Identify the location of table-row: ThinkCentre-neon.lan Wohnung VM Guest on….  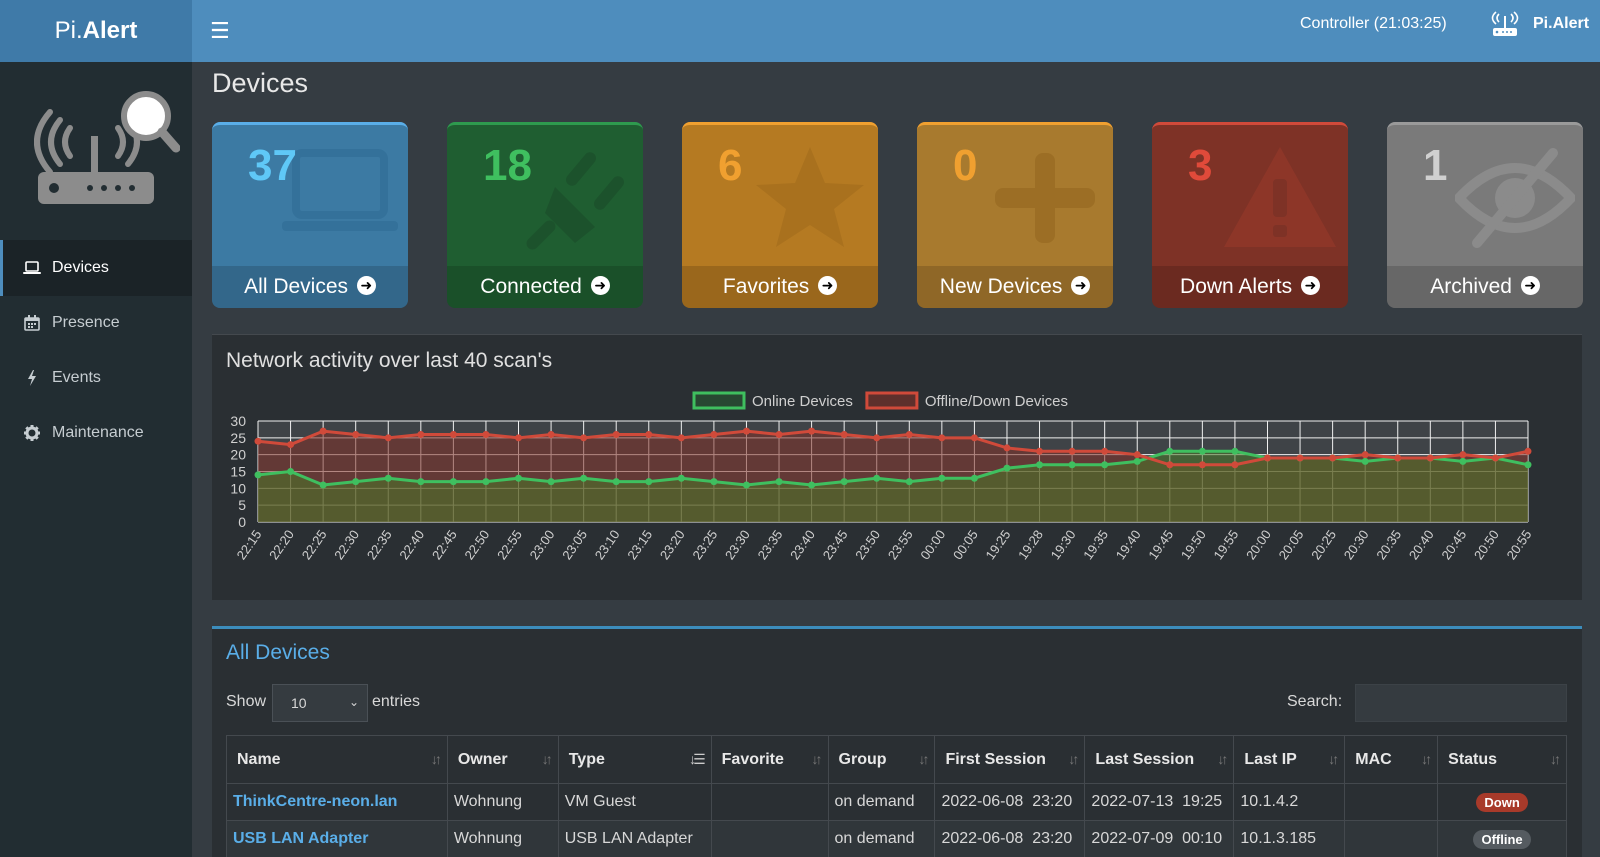
(896, 802).